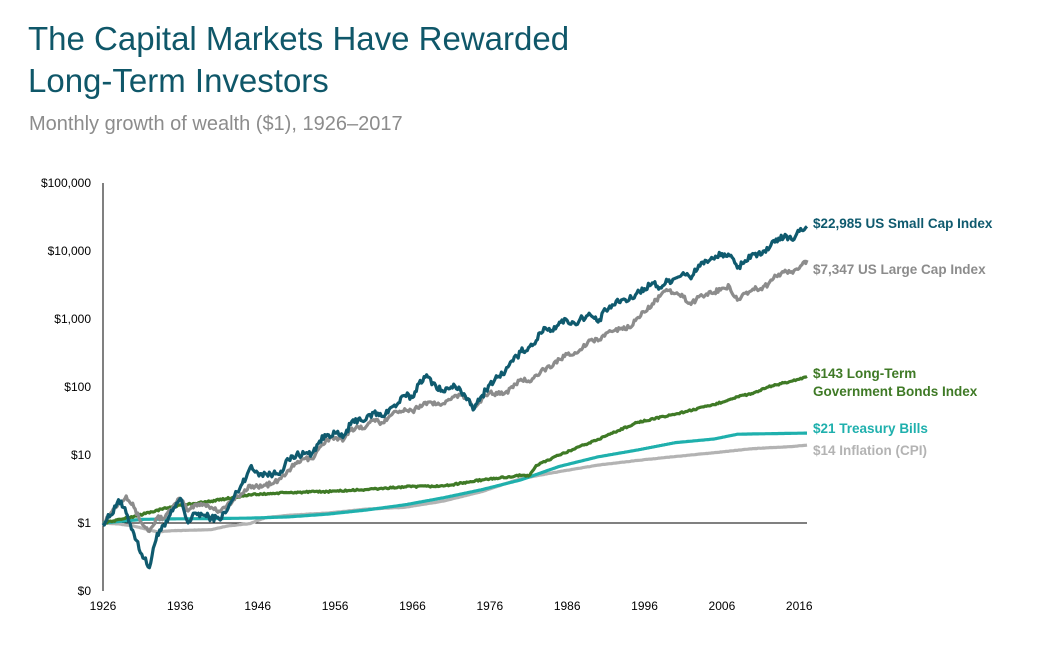 The height and width of the screenshot is (656, 1037). What do you see at coordinates (103, 606) in the screenshot?
I see `x-tick-label: 1926` at bounding box center [103, 606].